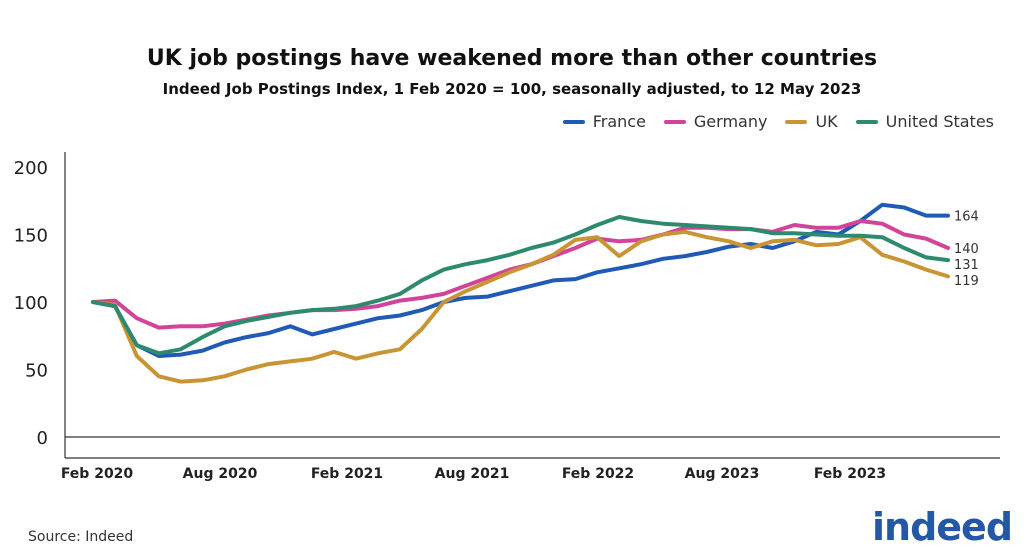 This screenshot has width=1024, height=559. What do you see at coordinates (31, 236) in the screenshot?
I see `y-tick-label: 150` at bounding box center [31, 236].